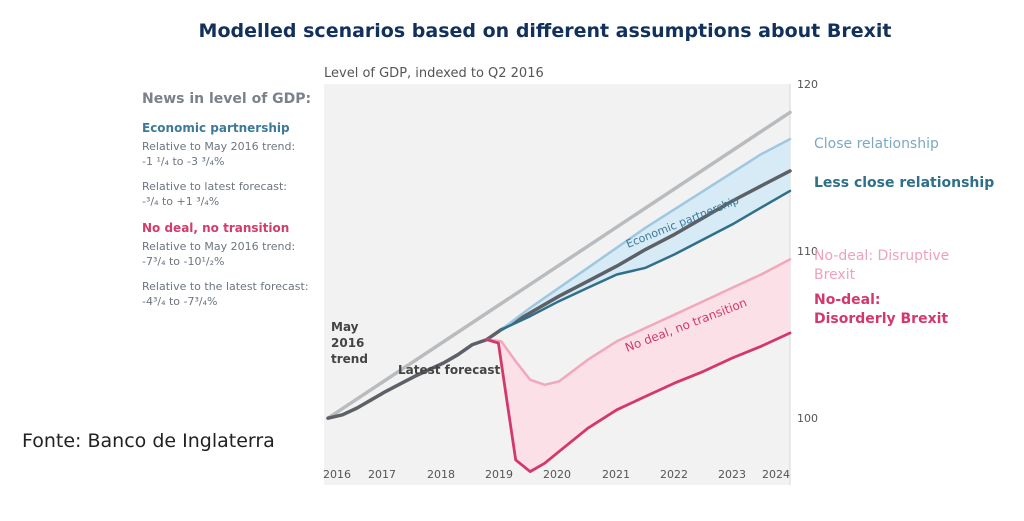  I want to click on x-tick-label: 2018, so click(441, 474).